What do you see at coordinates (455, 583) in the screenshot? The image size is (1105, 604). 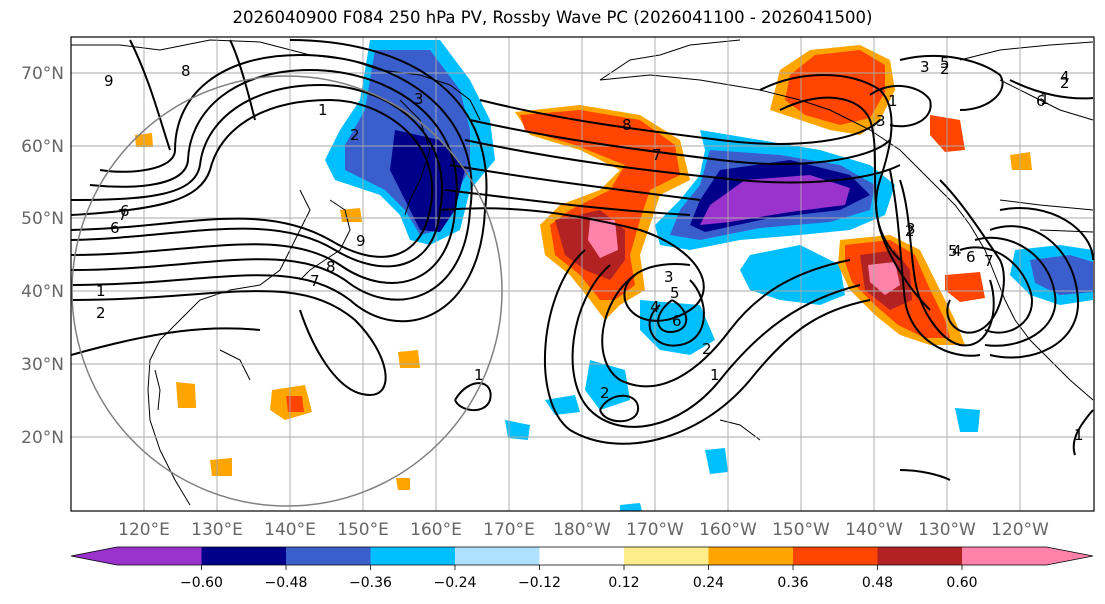 I see `colorbar-tick-label: −0.24` at bounding box center [455, 583].